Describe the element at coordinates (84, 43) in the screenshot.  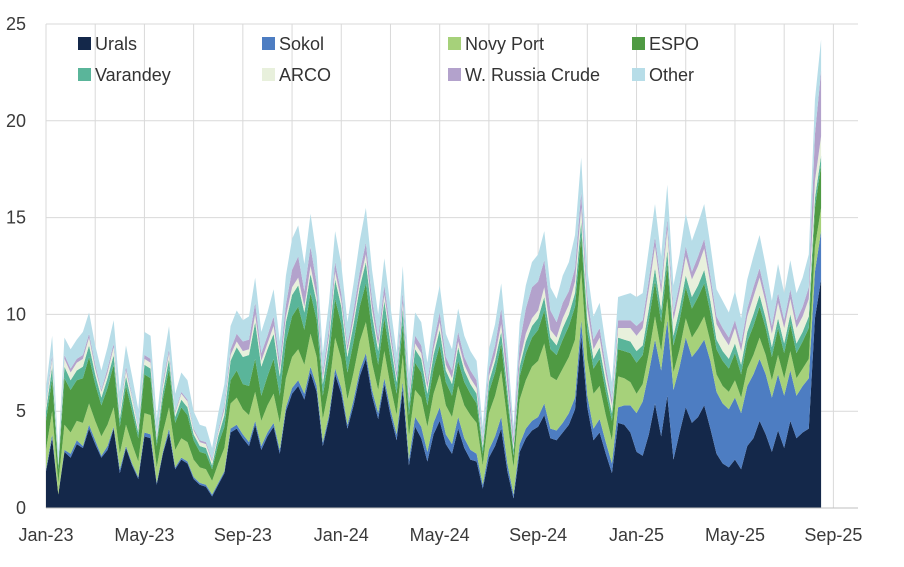
I see `legend-swatch-urals` at that location.